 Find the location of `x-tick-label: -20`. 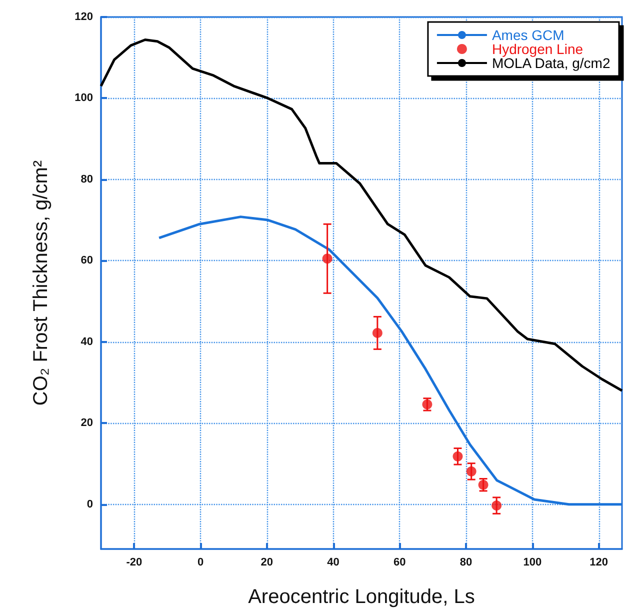

x-tick-label: -20 is located at coordinates (134, 562).